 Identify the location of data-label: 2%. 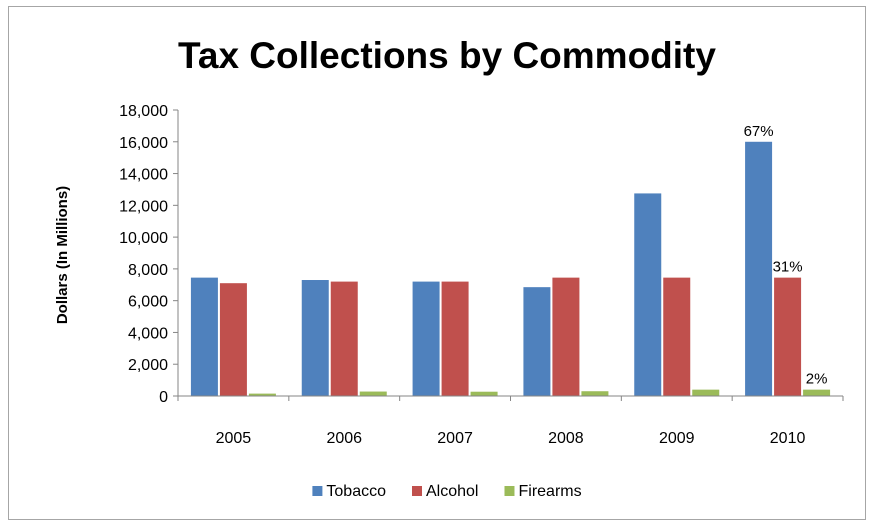
(817, 379).